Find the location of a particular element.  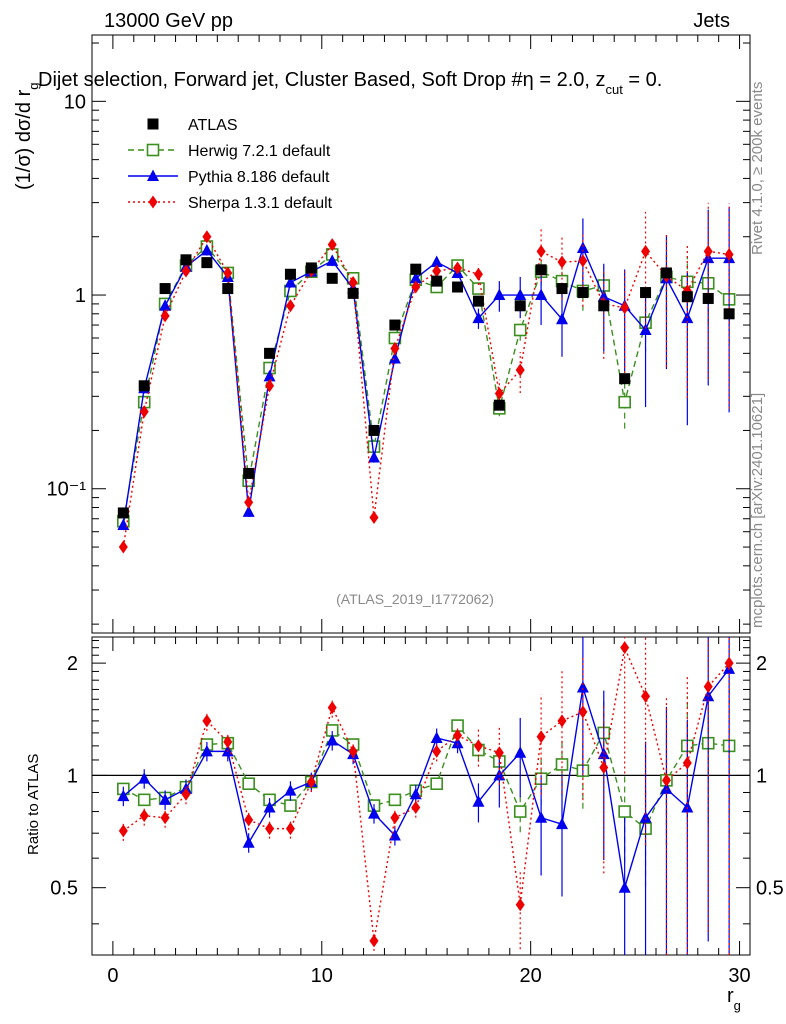

y-tick-label: 1 is located at coordinates (80, 296).